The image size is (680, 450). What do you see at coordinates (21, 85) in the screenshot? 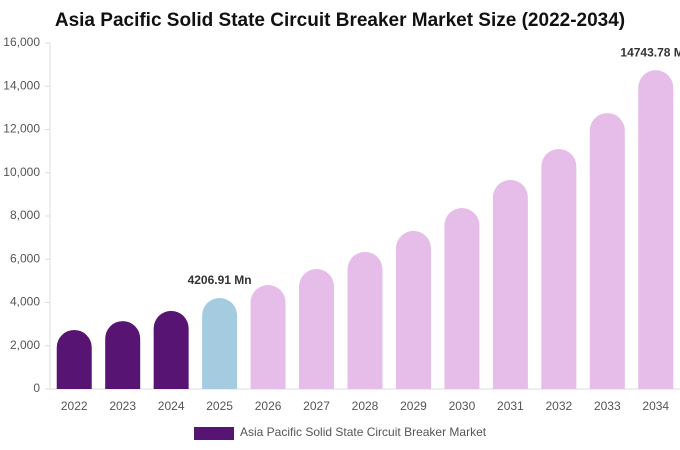
I see `y-tick-label: 14,000` at bounding box center [21, 85].